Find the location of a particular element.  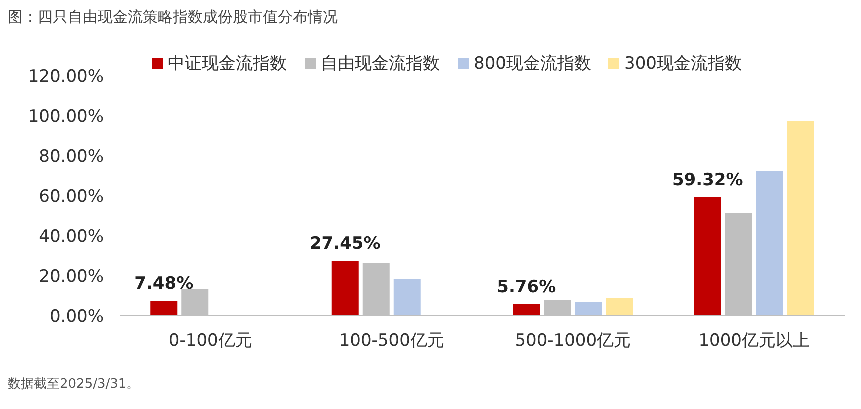

y-tick-label: 40.00% is located at coordinates (71, 237).